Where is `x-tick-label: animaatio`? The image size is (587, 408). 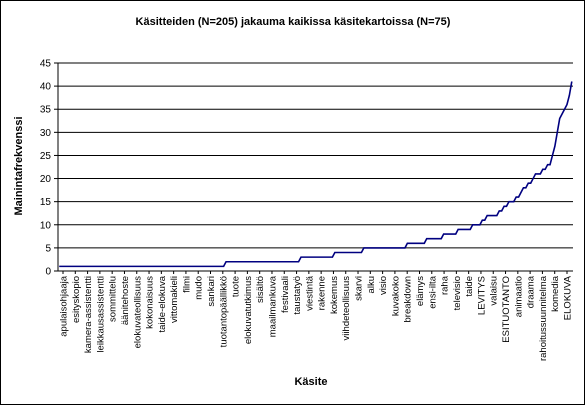 x-tick-label: animaatio is located at coordinates (518, 296).